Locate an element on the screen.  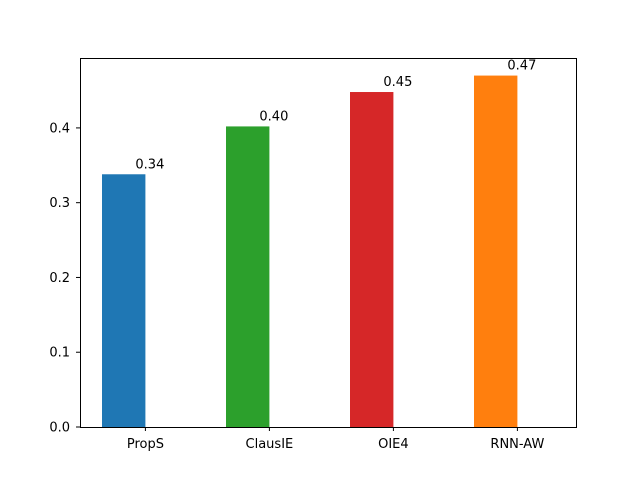
value-label-props: 0.34 is located at coordinates (149, 164).